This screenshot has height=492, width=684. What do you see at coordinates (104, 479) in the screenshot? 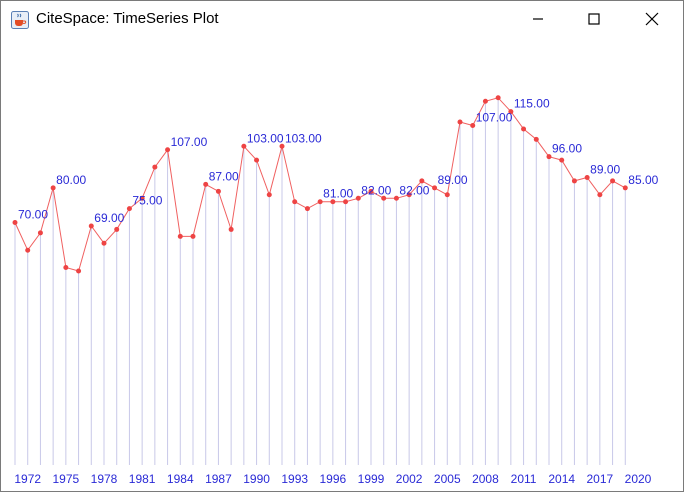
I see `x-tick-label: 1978` at bounding box center [104, 479].